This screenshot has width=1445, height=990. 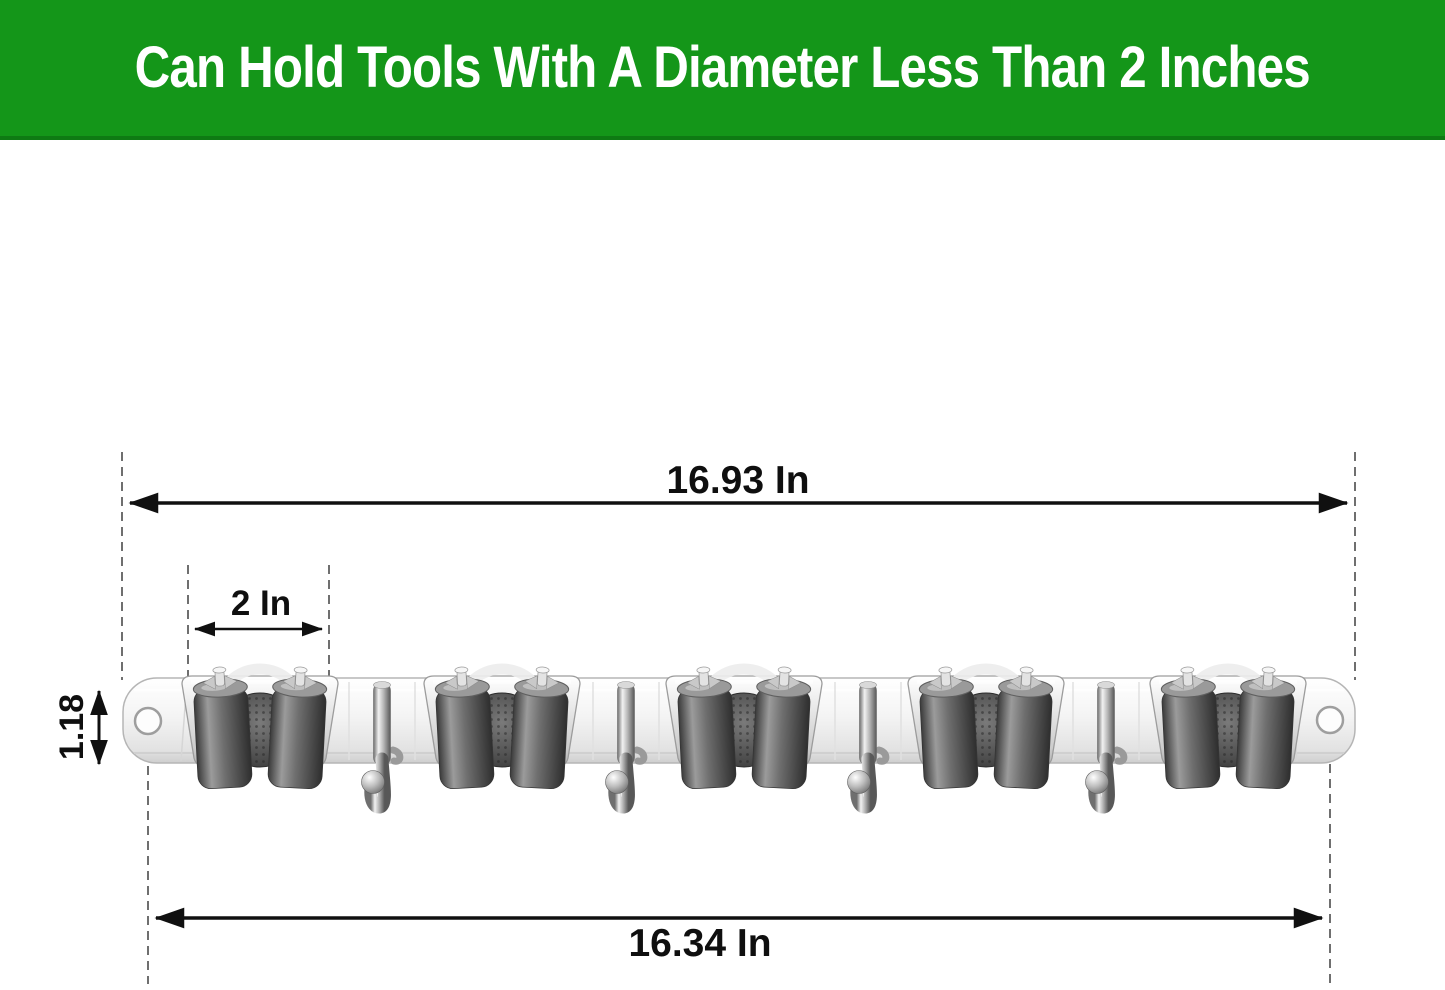 What do you see at coordinates (738, 480) in the screenshot?
I see `dimension-total-width-label: 16.93 In` at bounding box center [738, 480].